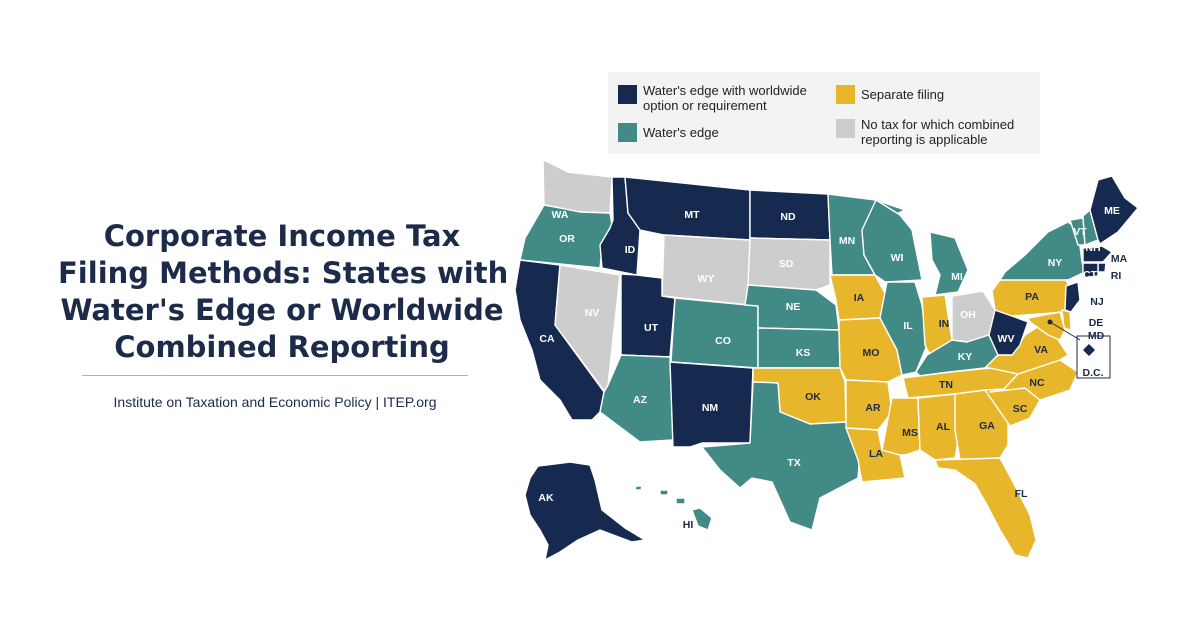  I want to click on title-line: Combined Reporting, so click(282, 347).